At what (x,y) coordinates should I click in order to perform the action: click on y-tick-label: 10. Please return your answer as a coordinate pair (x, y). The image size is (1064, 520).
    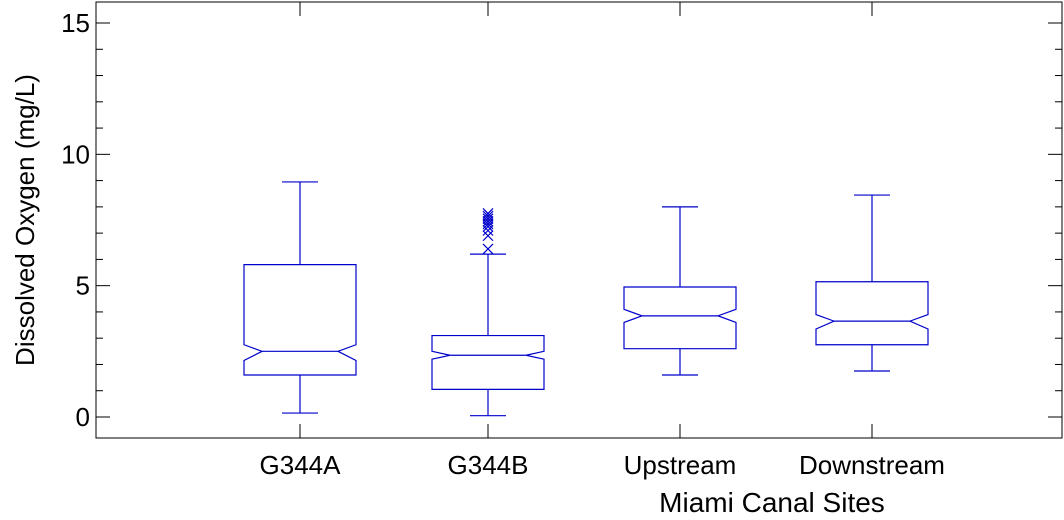
    Looking at the image, I should click on (75, 154).